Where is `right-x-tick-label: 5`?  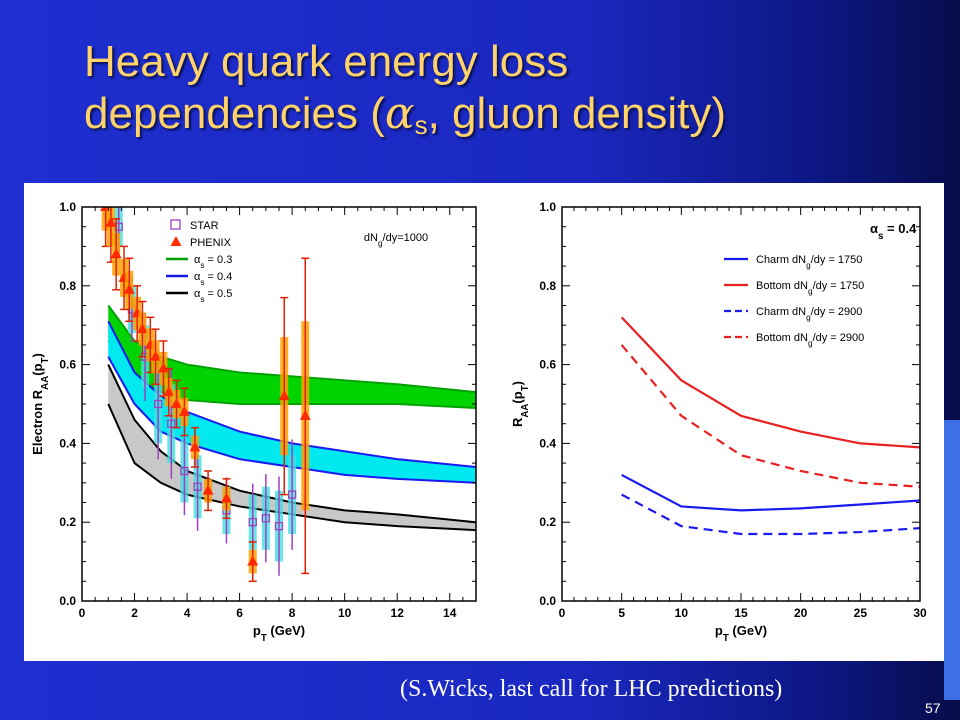 right-x-tick-label: 5 is located at coordinates (621, 613).